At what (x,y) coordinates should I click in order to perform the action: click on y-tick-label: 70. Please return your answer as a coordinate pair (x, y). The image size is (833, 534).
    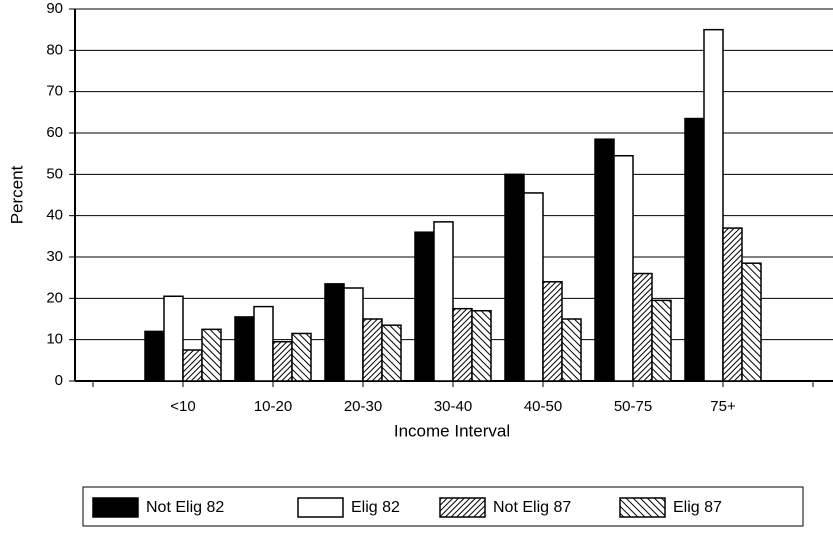
    Looking at the image, I should click on (54, 91).